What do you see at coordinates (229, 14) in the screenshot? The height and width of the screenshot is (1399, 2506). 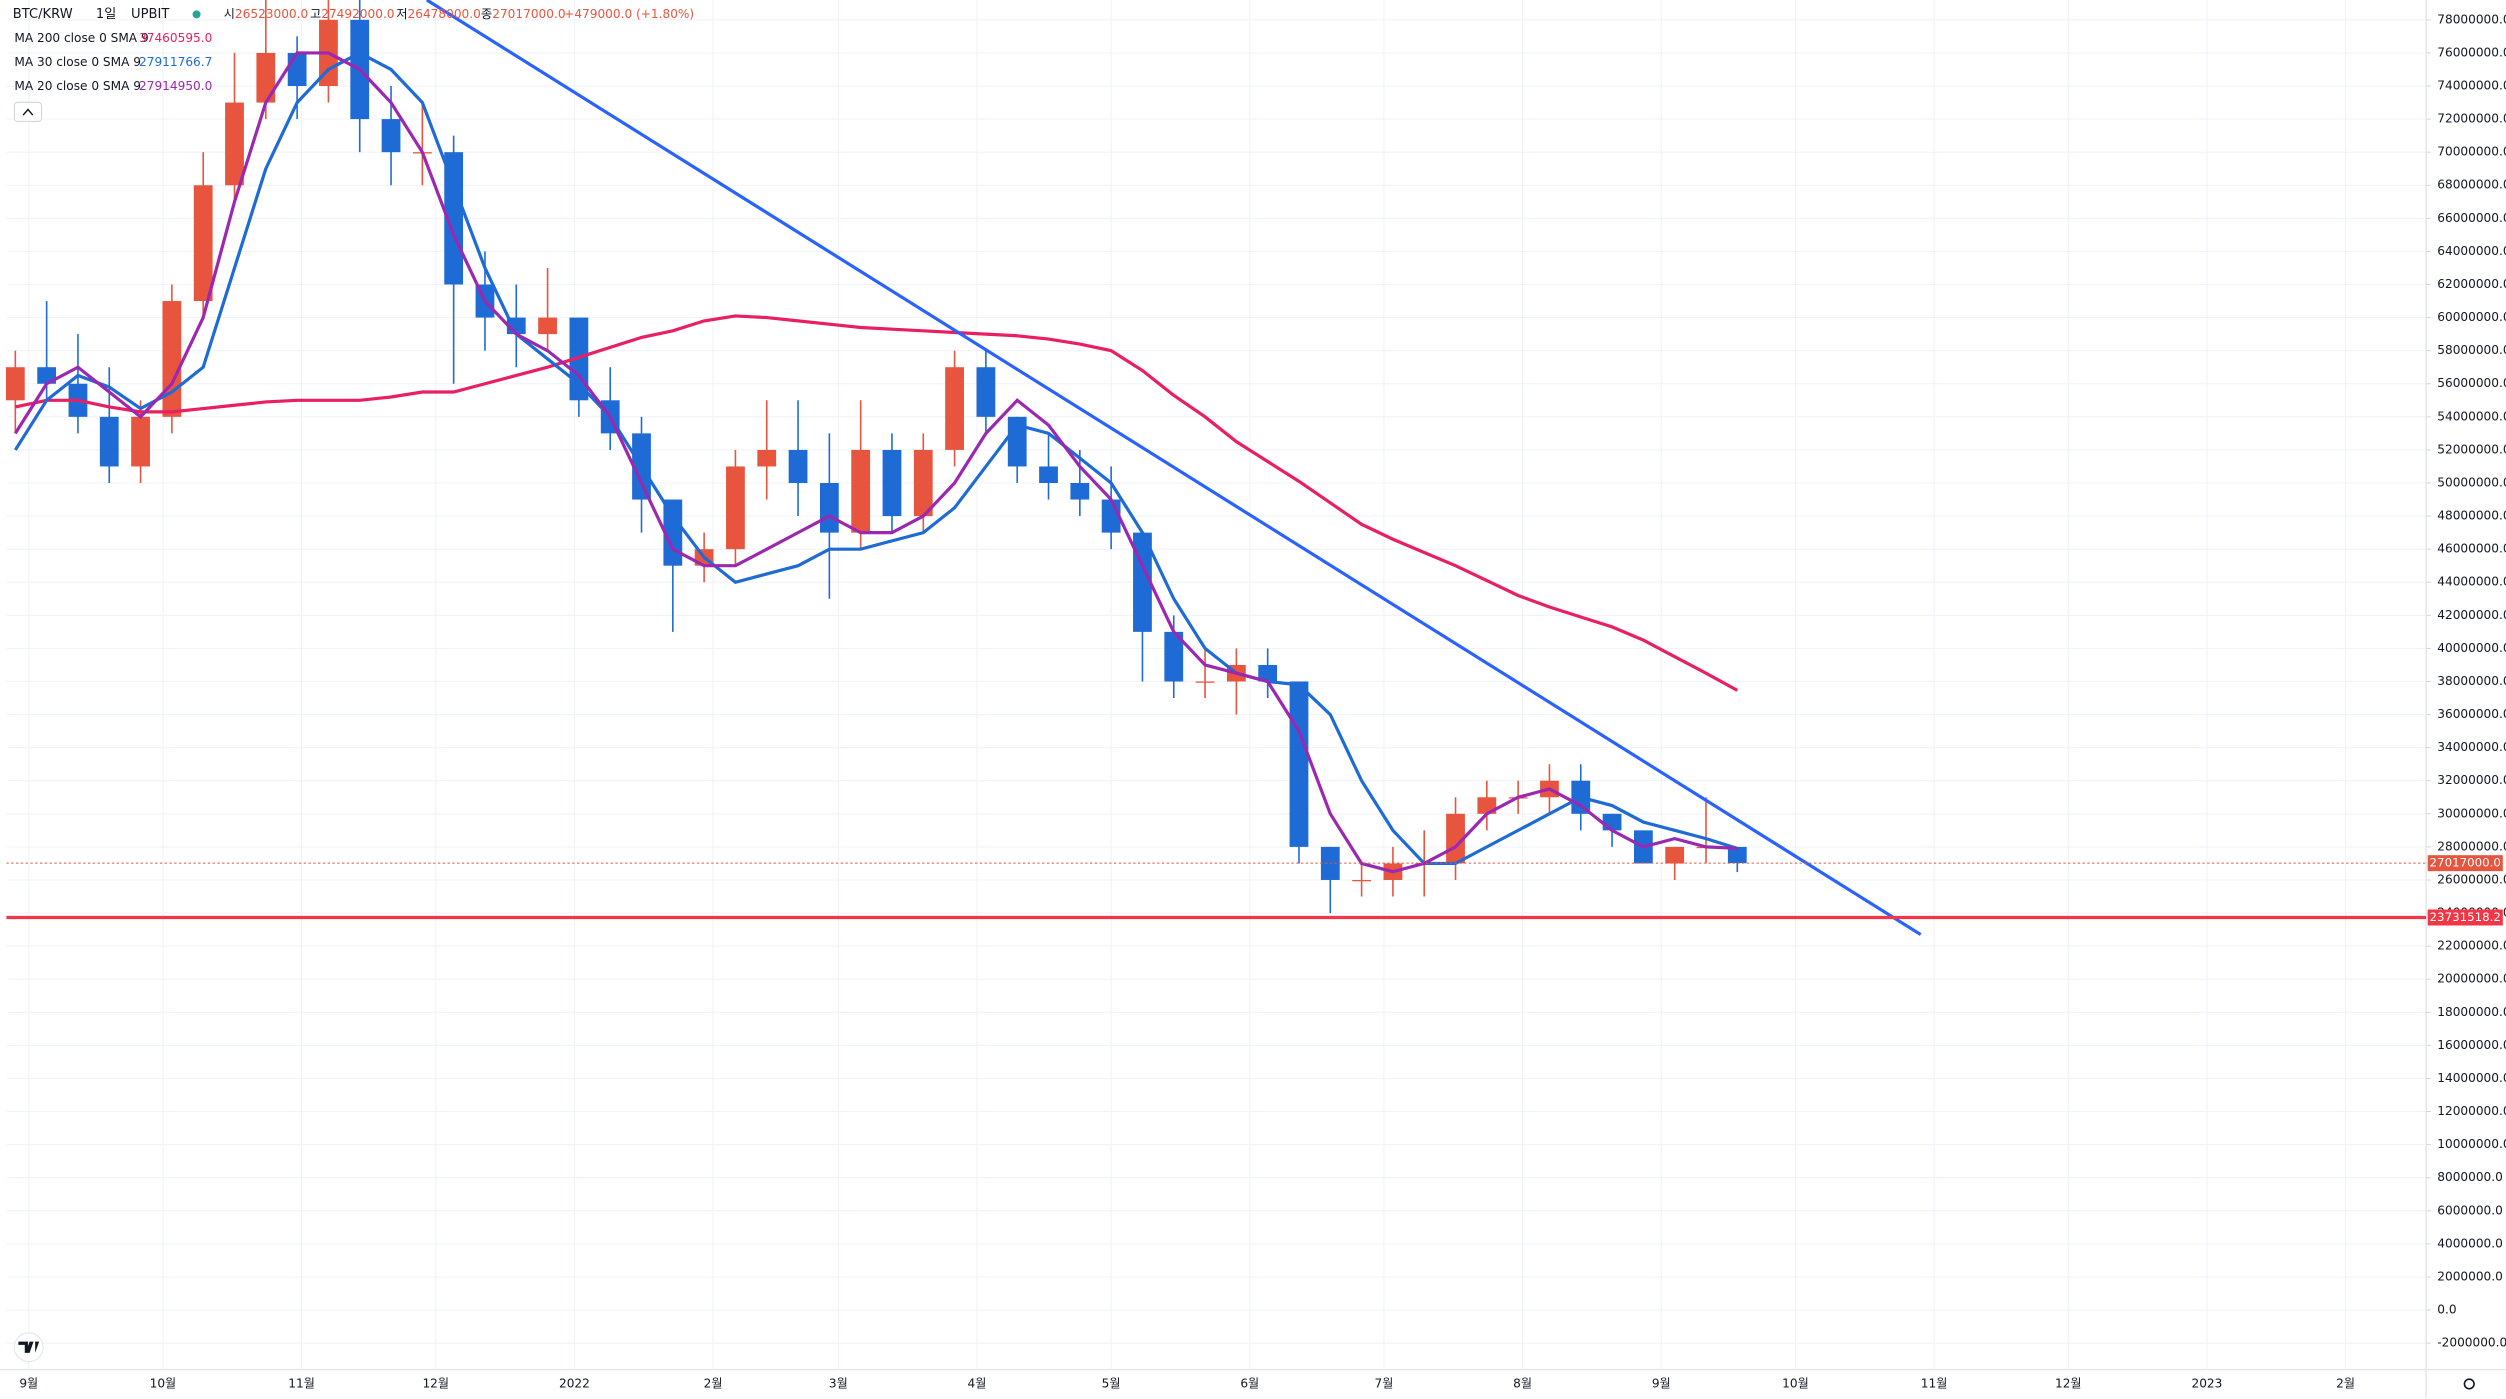 I see `open-label: 시` at bounding box center [229, 14].